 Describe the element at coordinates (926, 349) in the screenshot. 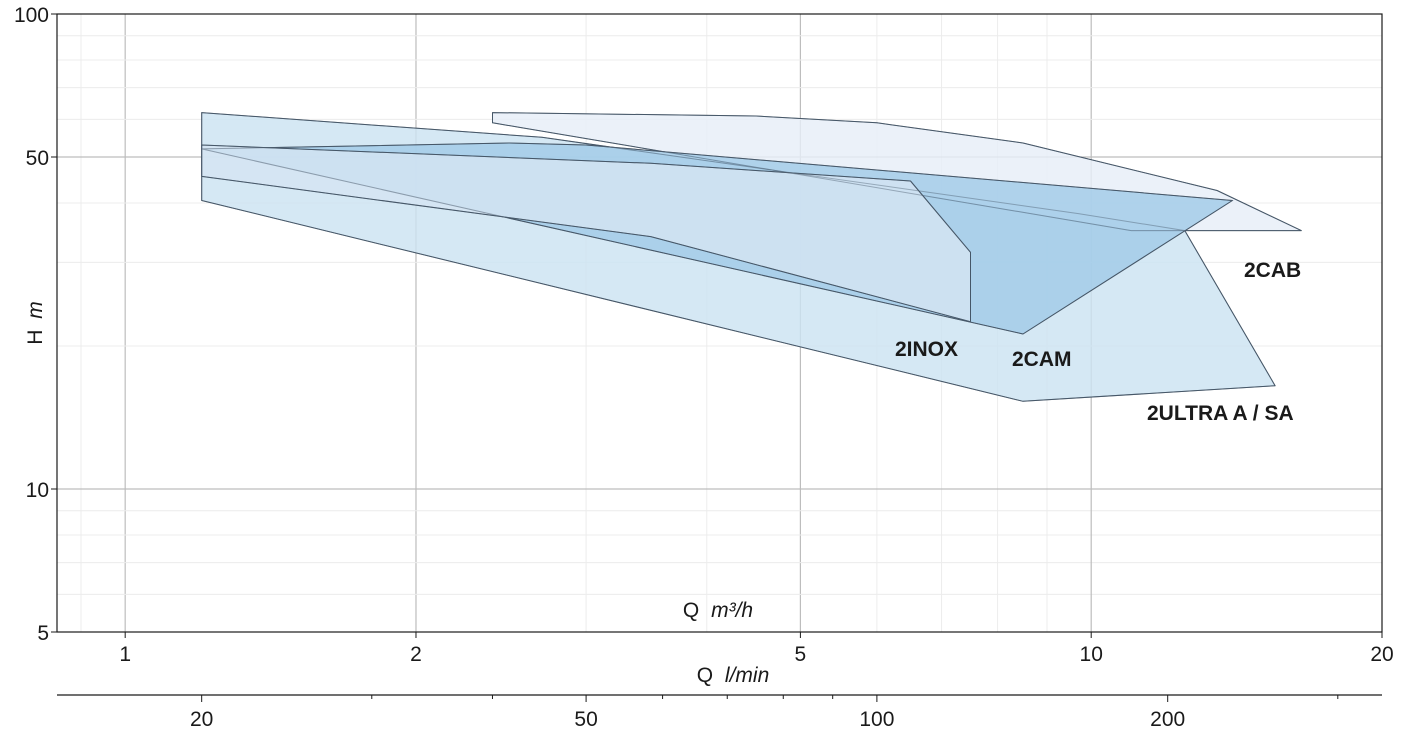

I see `series-label-2inox: 2INOX` at that location.